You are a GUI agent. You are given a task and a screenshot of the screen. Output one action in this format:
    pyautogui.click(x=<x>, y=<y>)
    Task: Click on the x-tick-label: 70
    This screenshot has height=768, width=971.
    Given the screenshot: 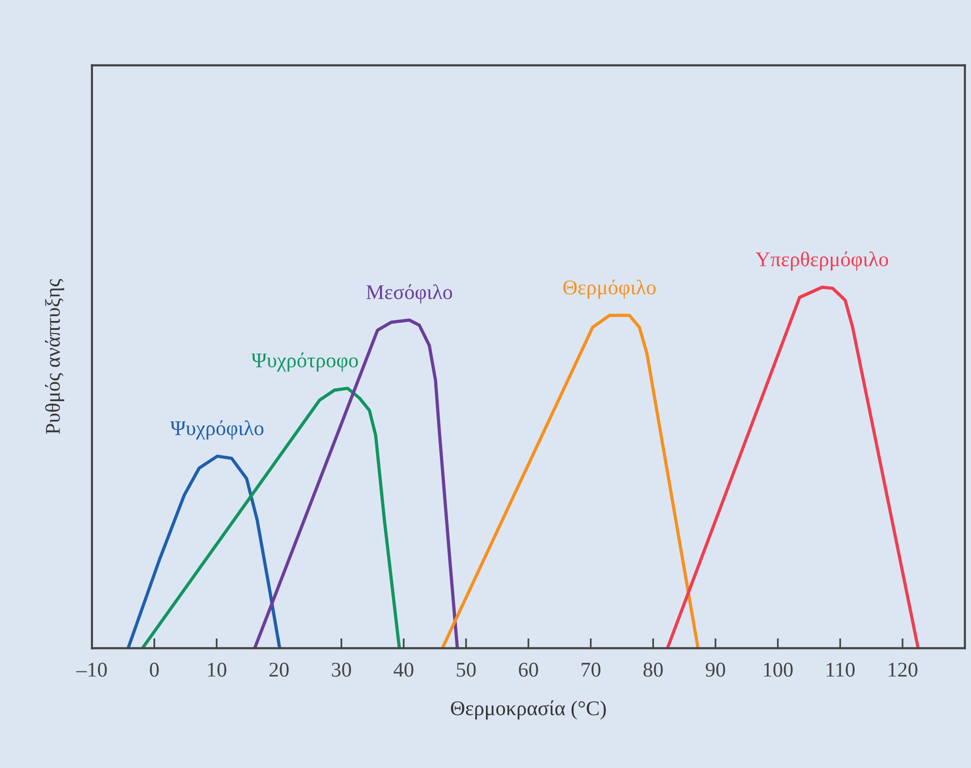 What is the action you would take?
    pyautogui.click(x=591, y=669)
    